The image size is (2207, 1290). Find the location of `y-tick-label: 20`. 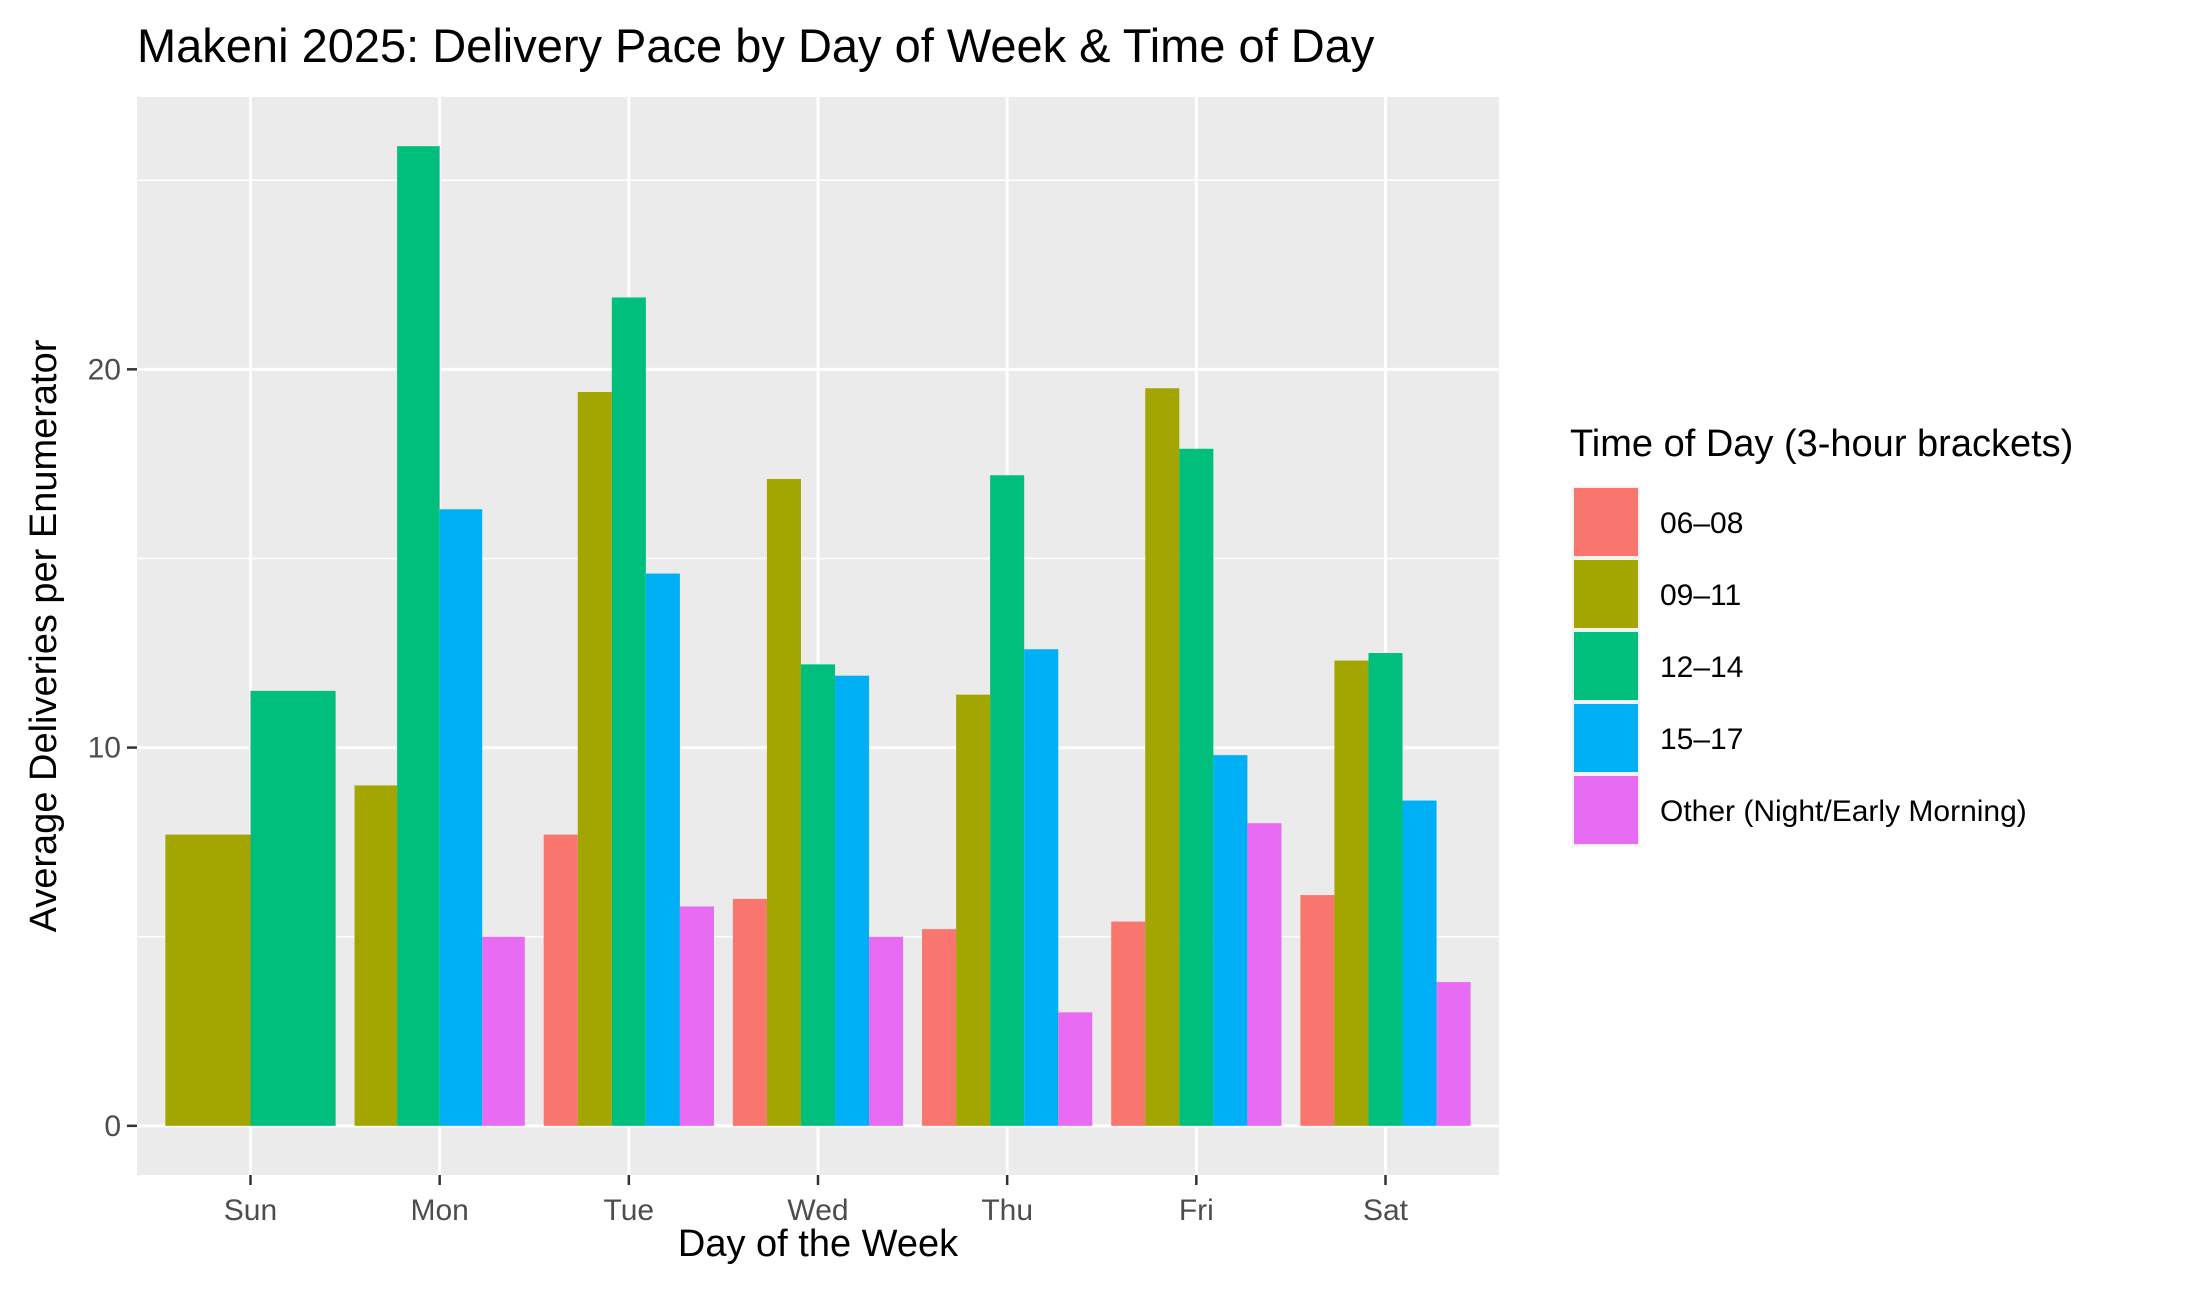

y-tick-label: 20 is located at coordinates (104, 369).